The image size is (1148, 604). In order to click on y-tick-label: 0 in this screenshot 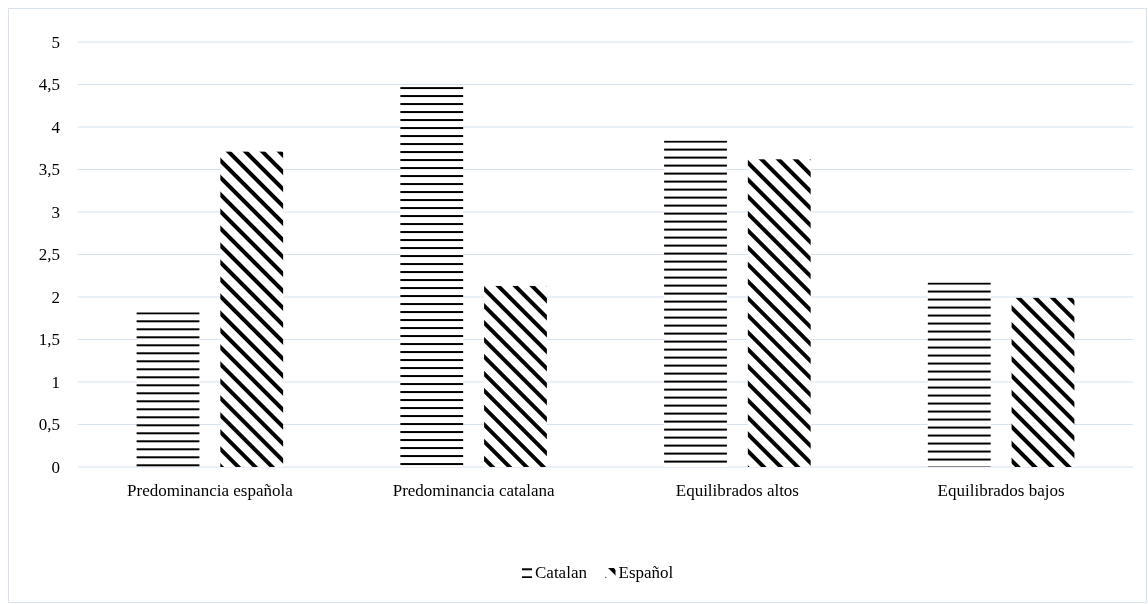, I will do `click(55, 467)`.